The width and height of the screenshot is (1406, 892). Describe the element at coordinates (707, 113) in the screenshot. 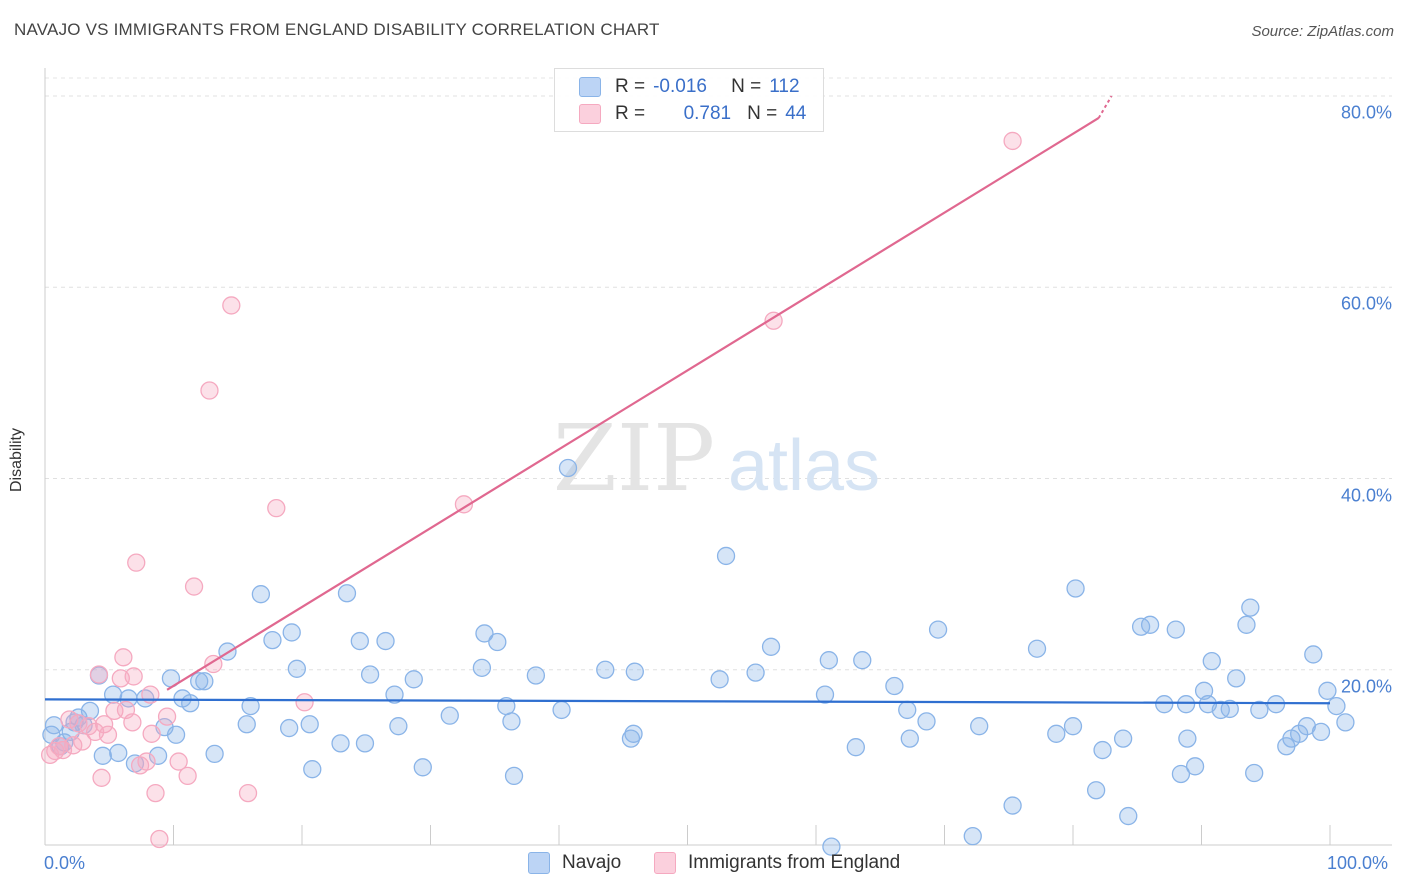

I see `legend-r-value: 0.781` at that location.